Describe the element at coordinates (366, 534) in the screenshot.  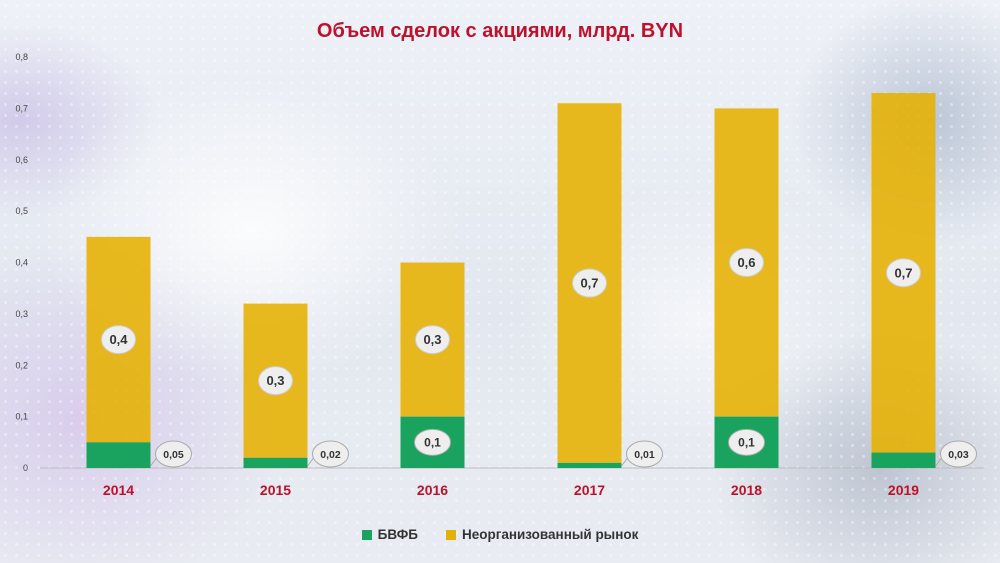
I see `legend-swatch-bvfb` at that location.